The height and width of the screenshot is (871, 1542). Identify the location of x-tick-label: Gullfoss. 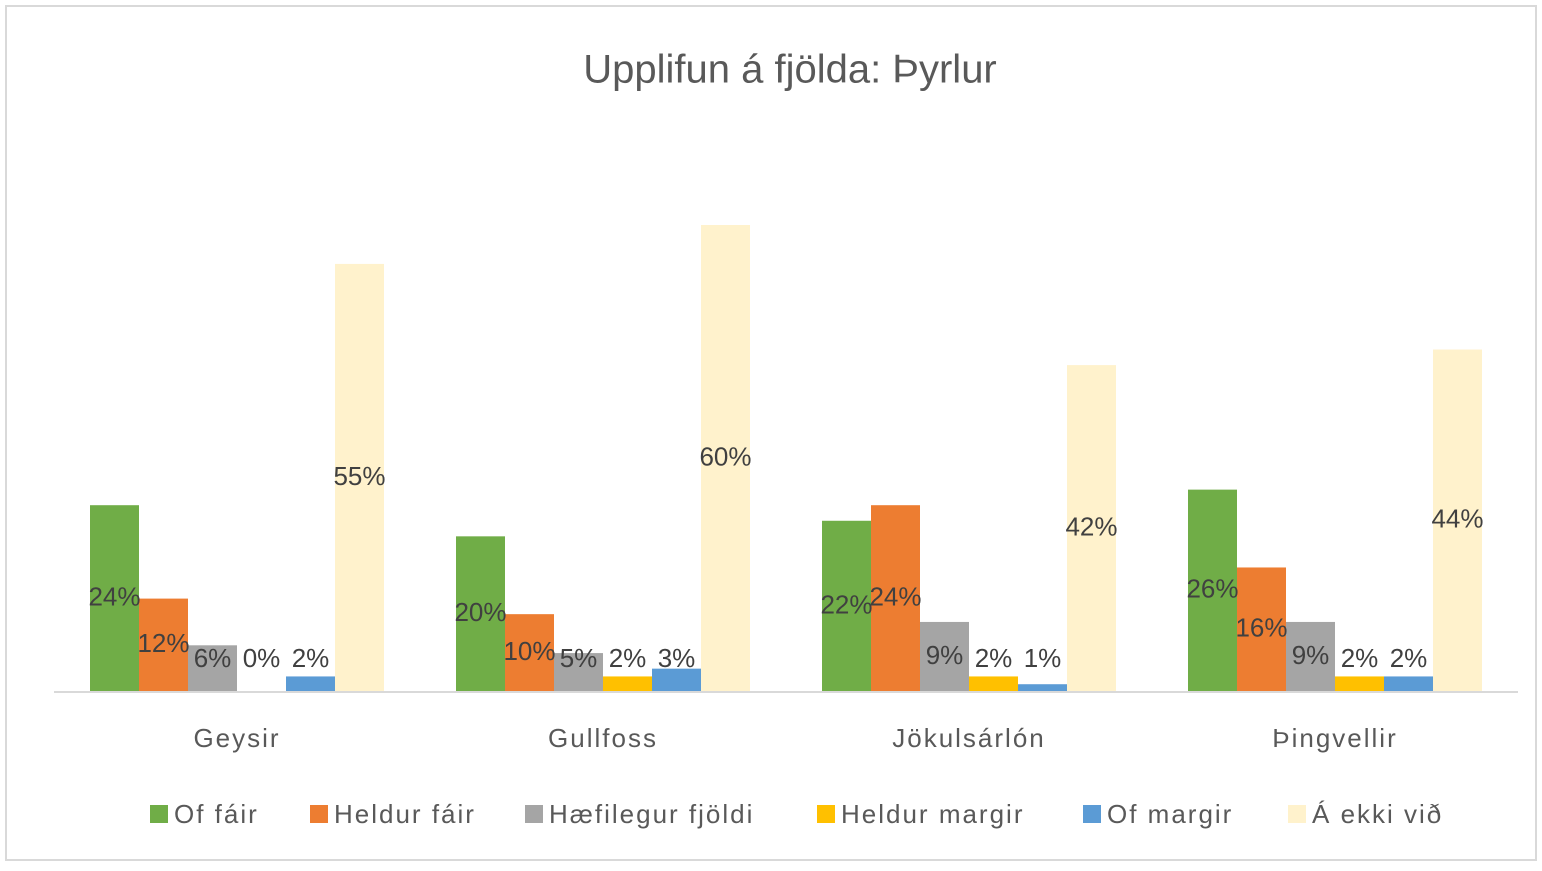
(603, 738).